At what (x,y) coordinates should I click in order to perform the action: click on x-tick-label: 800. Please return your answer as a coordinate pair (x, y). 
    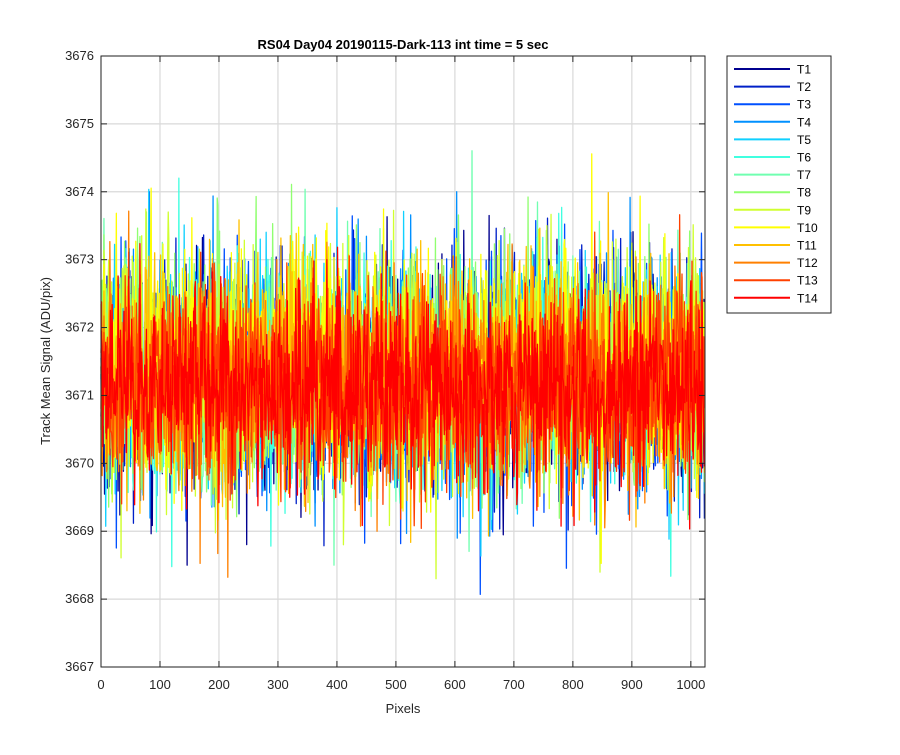
    Looking at the image, I should click on (573, 684).